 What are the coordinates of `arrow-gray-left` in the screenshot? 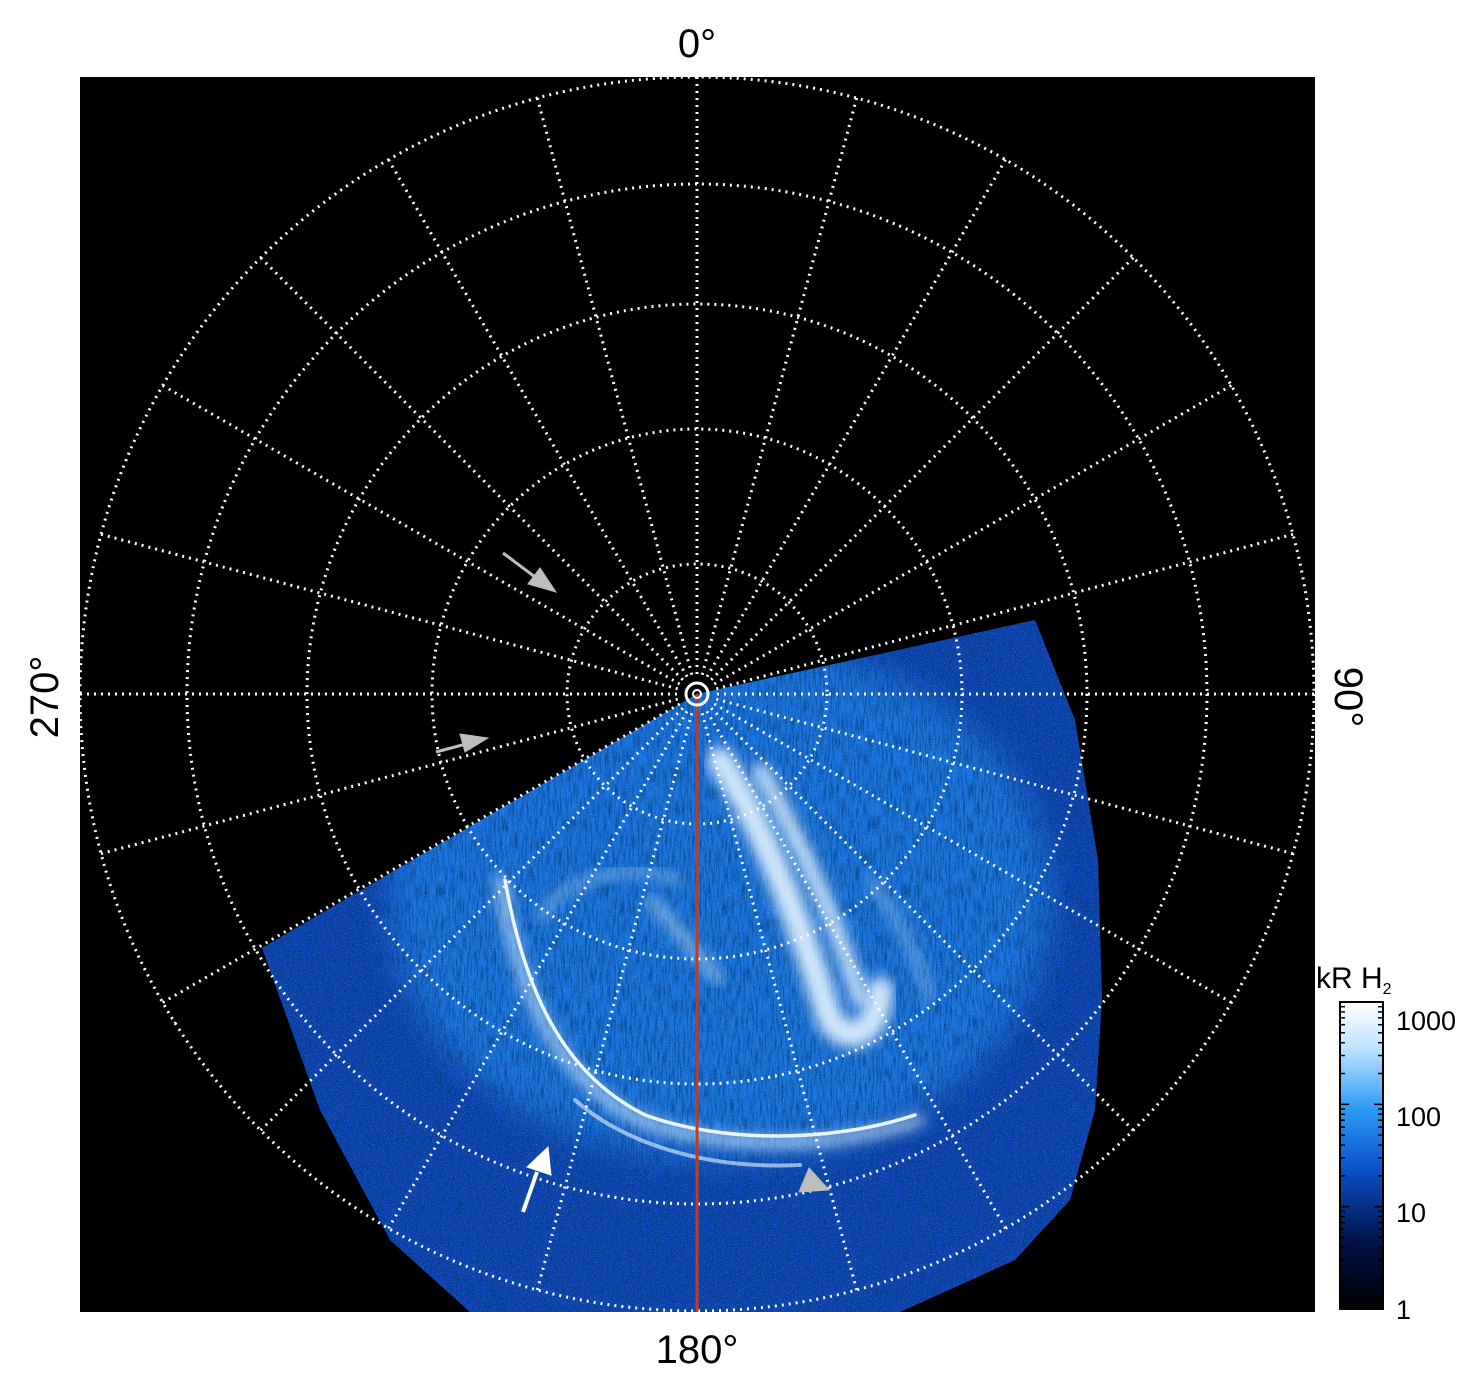 It's located at (462, 743).